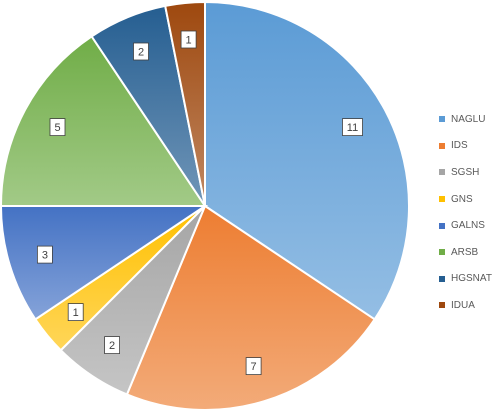  Describe the element at coordinates (459, 146) in the screenshot. I see `legend-label: IDS` at that location.